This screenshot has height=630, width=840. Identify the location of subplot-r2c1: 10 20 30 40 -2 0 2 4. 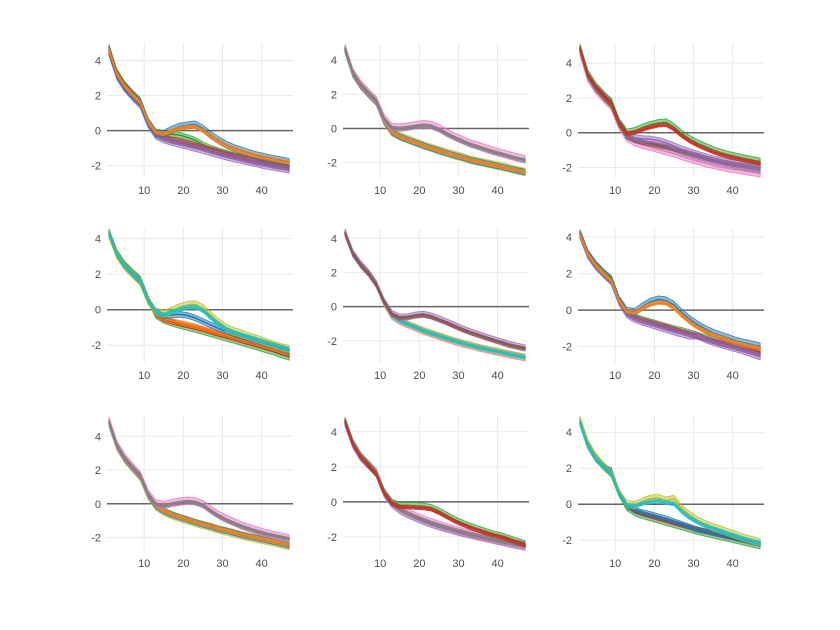
(185, 306).